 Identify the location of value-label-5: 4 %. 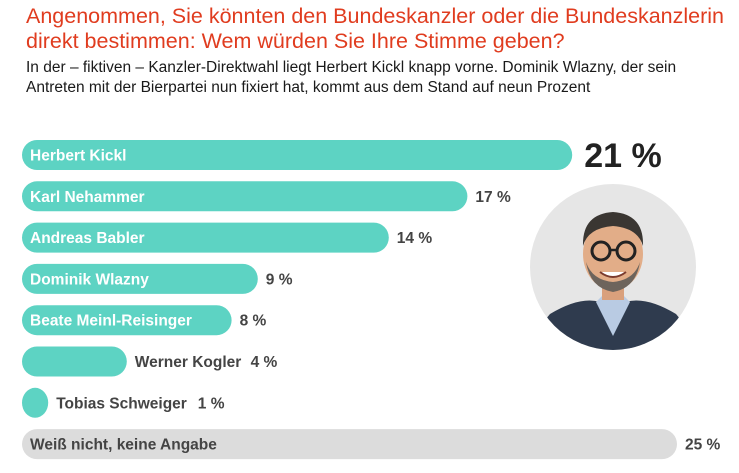
(264, 362).